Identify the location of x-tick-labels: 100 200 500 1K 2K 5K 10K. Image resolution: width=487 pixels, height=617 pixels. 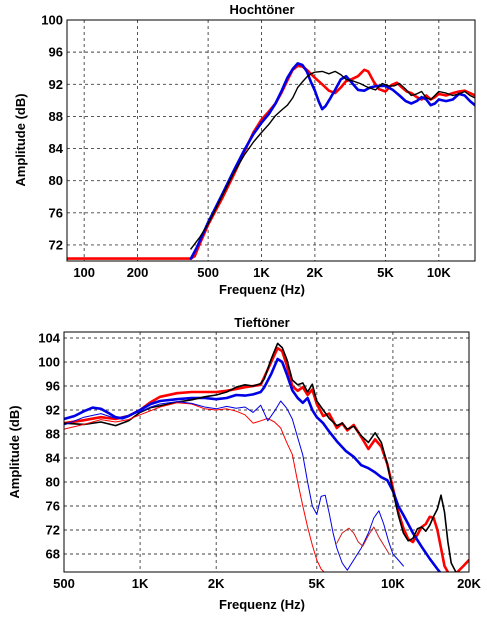
(262, 272).